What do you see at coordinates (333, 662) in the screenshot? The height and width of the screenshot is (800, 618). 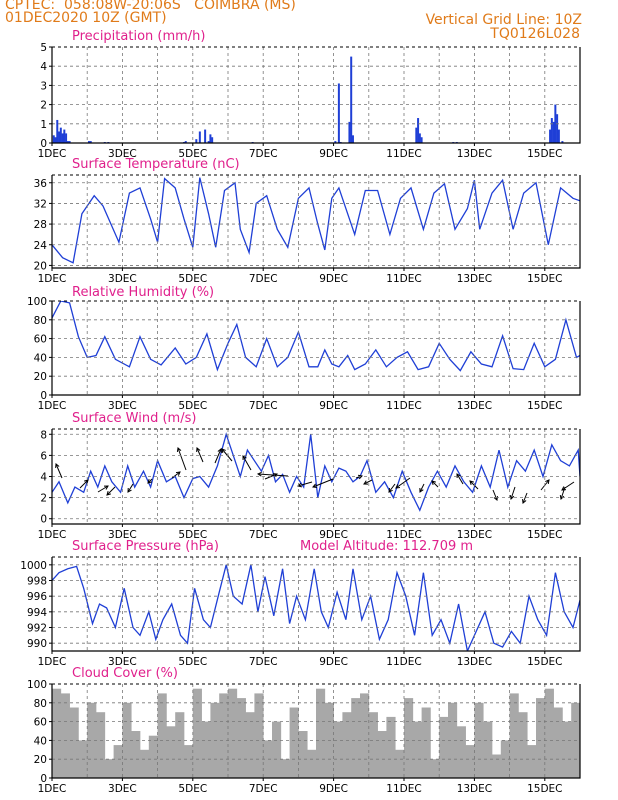 I see `pressure-xtick-label: 9DEC` at bounding box center [333, 662].